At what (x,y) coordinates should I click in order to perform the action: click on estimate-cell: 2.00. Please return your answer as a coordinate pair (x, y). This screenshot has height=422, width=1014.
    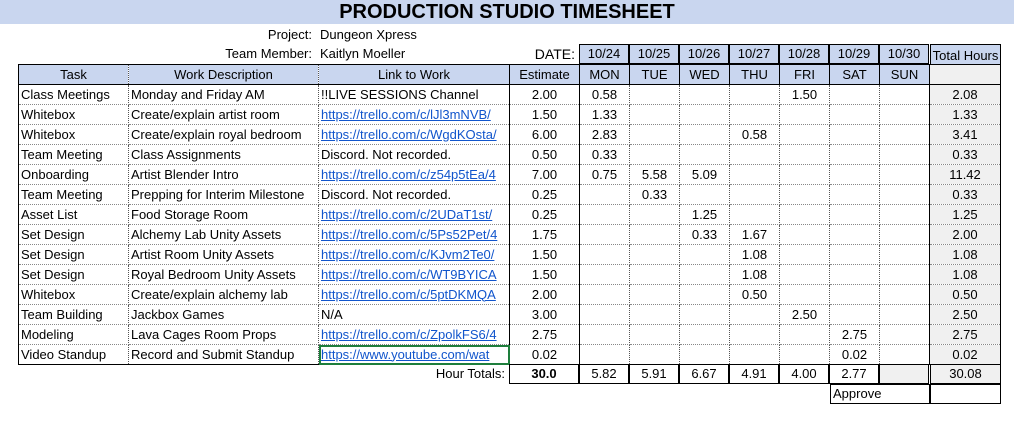
    Looking at the image, I should click on (544, 294).